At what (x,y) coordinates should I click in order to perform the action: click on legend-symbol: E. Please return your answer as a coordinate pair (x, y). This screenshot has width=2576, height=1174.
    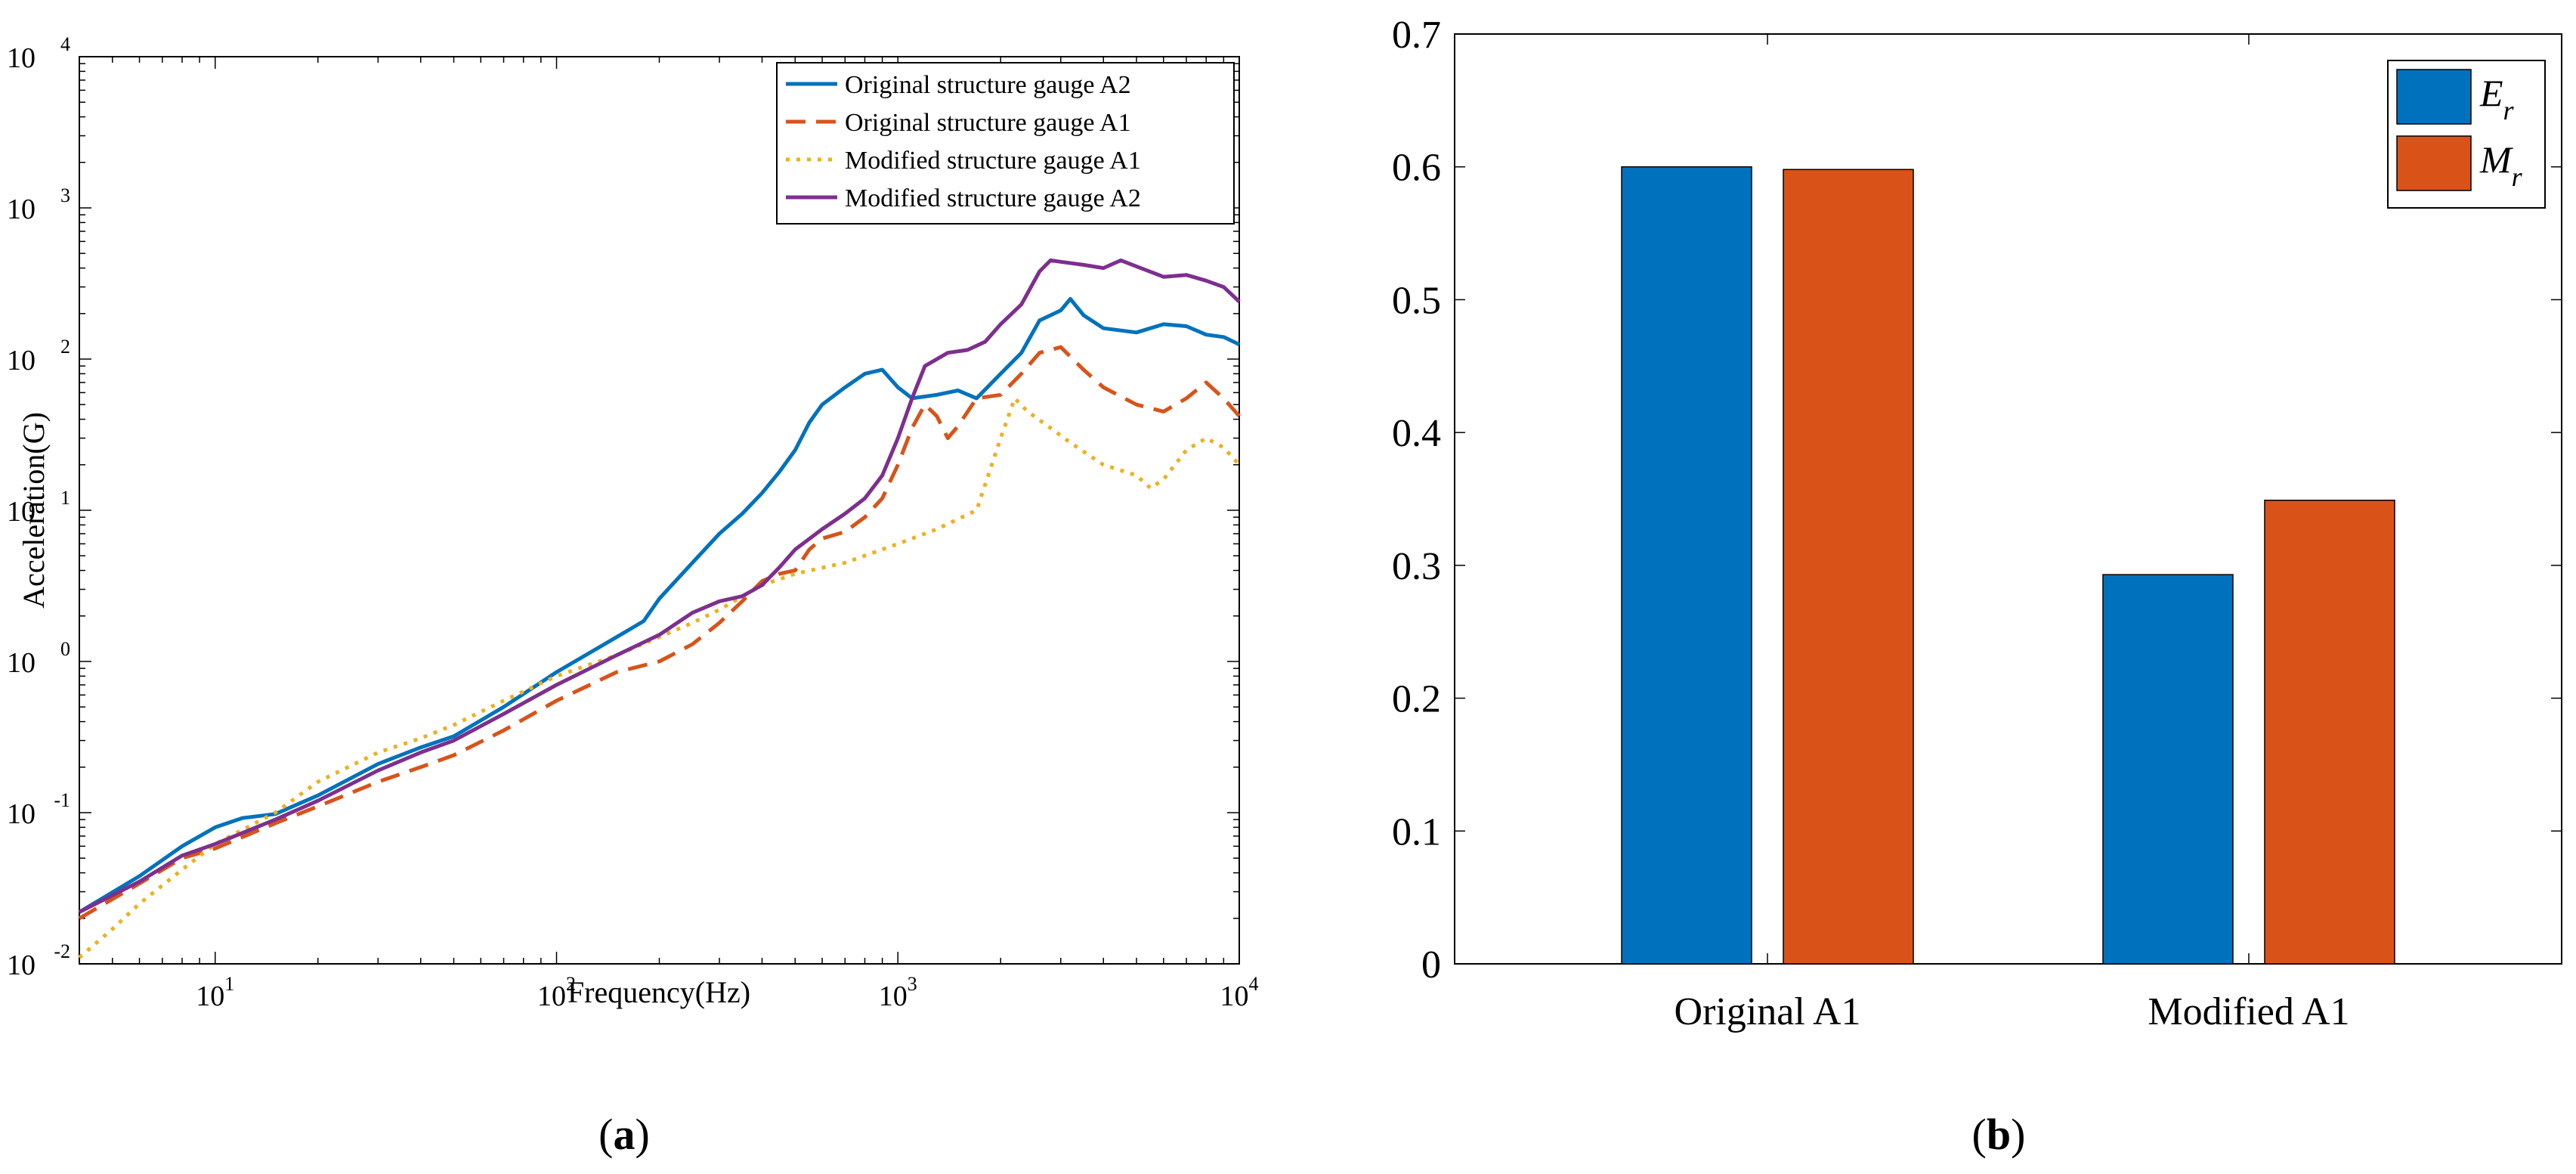
    Looking at the image, I should click on (2491, 93).